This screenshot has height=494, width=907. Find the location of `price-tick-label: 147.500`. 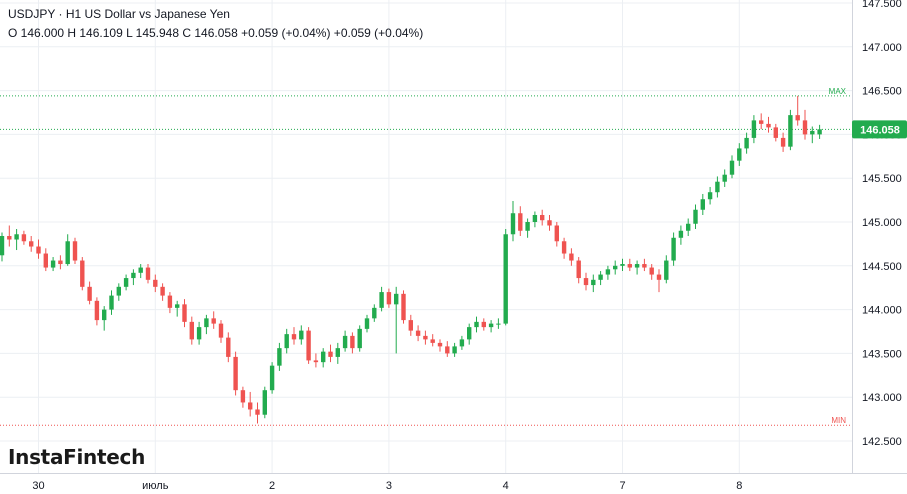

price-tick-label: 147.500 is located at coordinates (882, 5).